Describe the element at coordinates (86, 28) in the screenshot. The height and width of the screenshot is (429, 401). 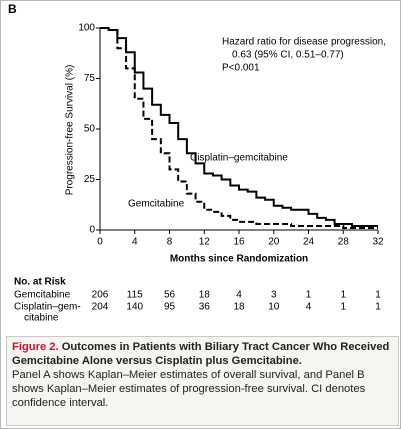
I see `y-tick-label: 100` at that location.